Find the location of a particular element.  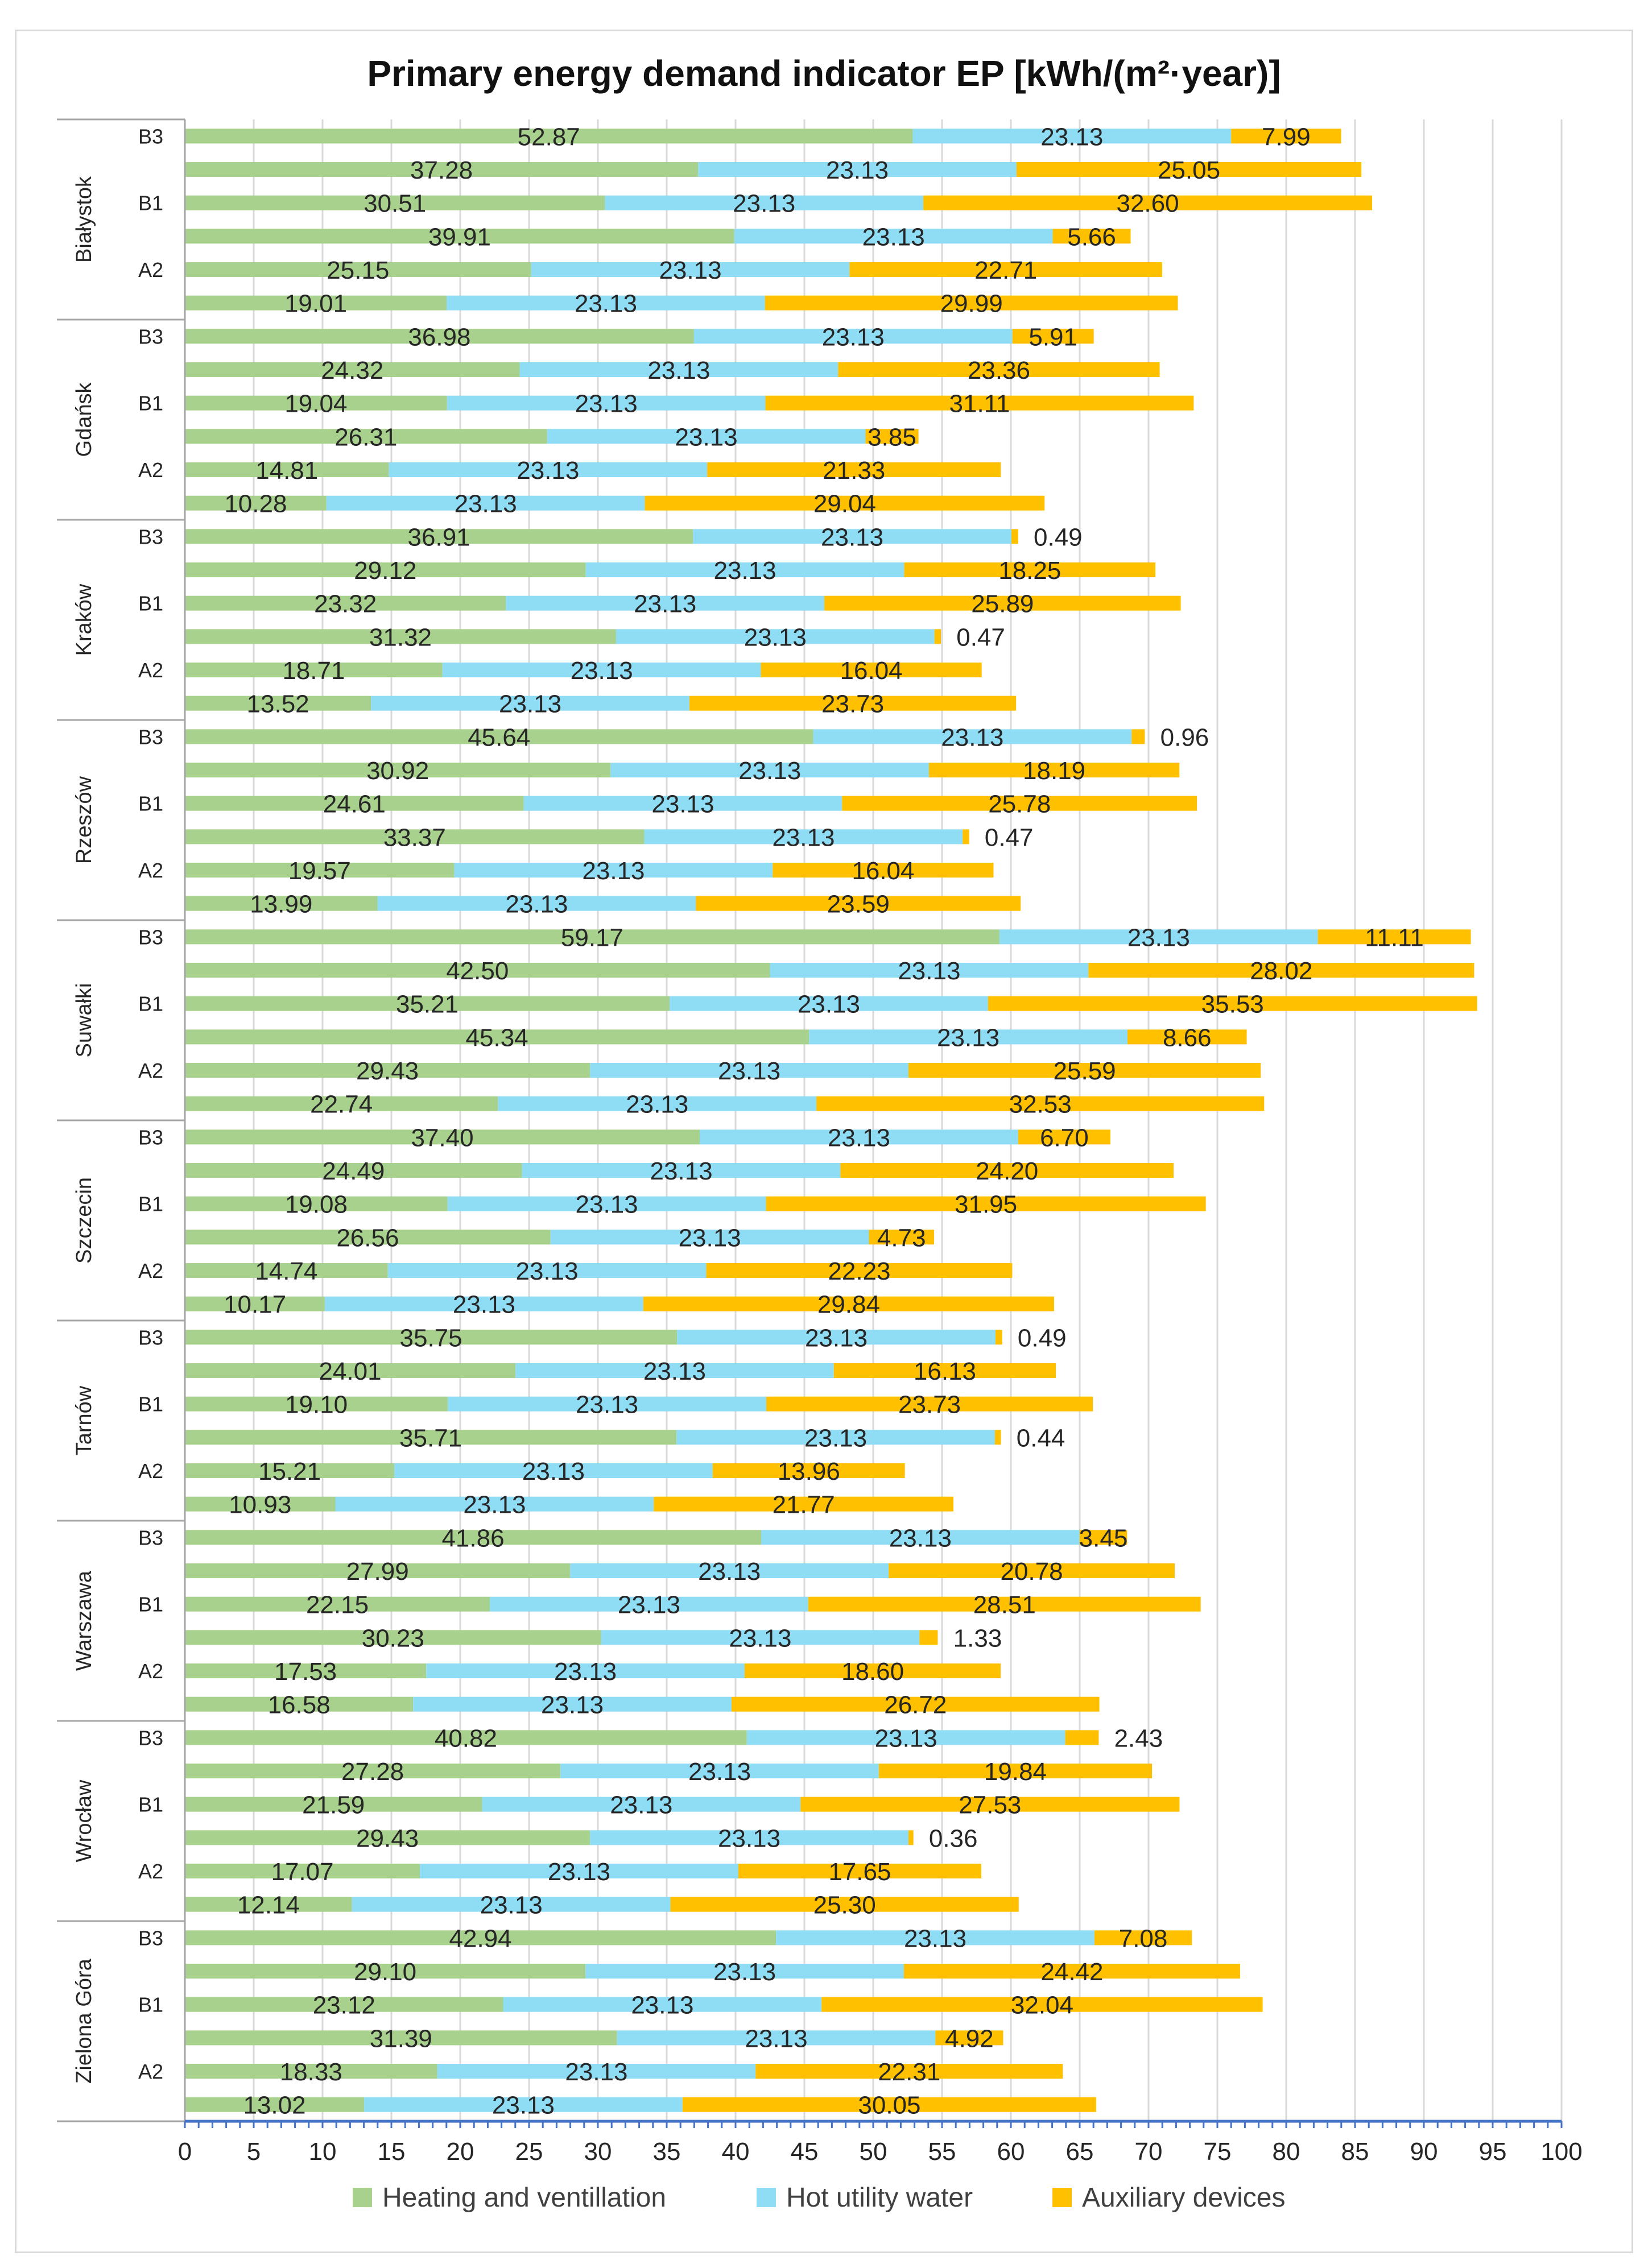

data-label-heating: 17.07 is located at coordinates (302, 1872).